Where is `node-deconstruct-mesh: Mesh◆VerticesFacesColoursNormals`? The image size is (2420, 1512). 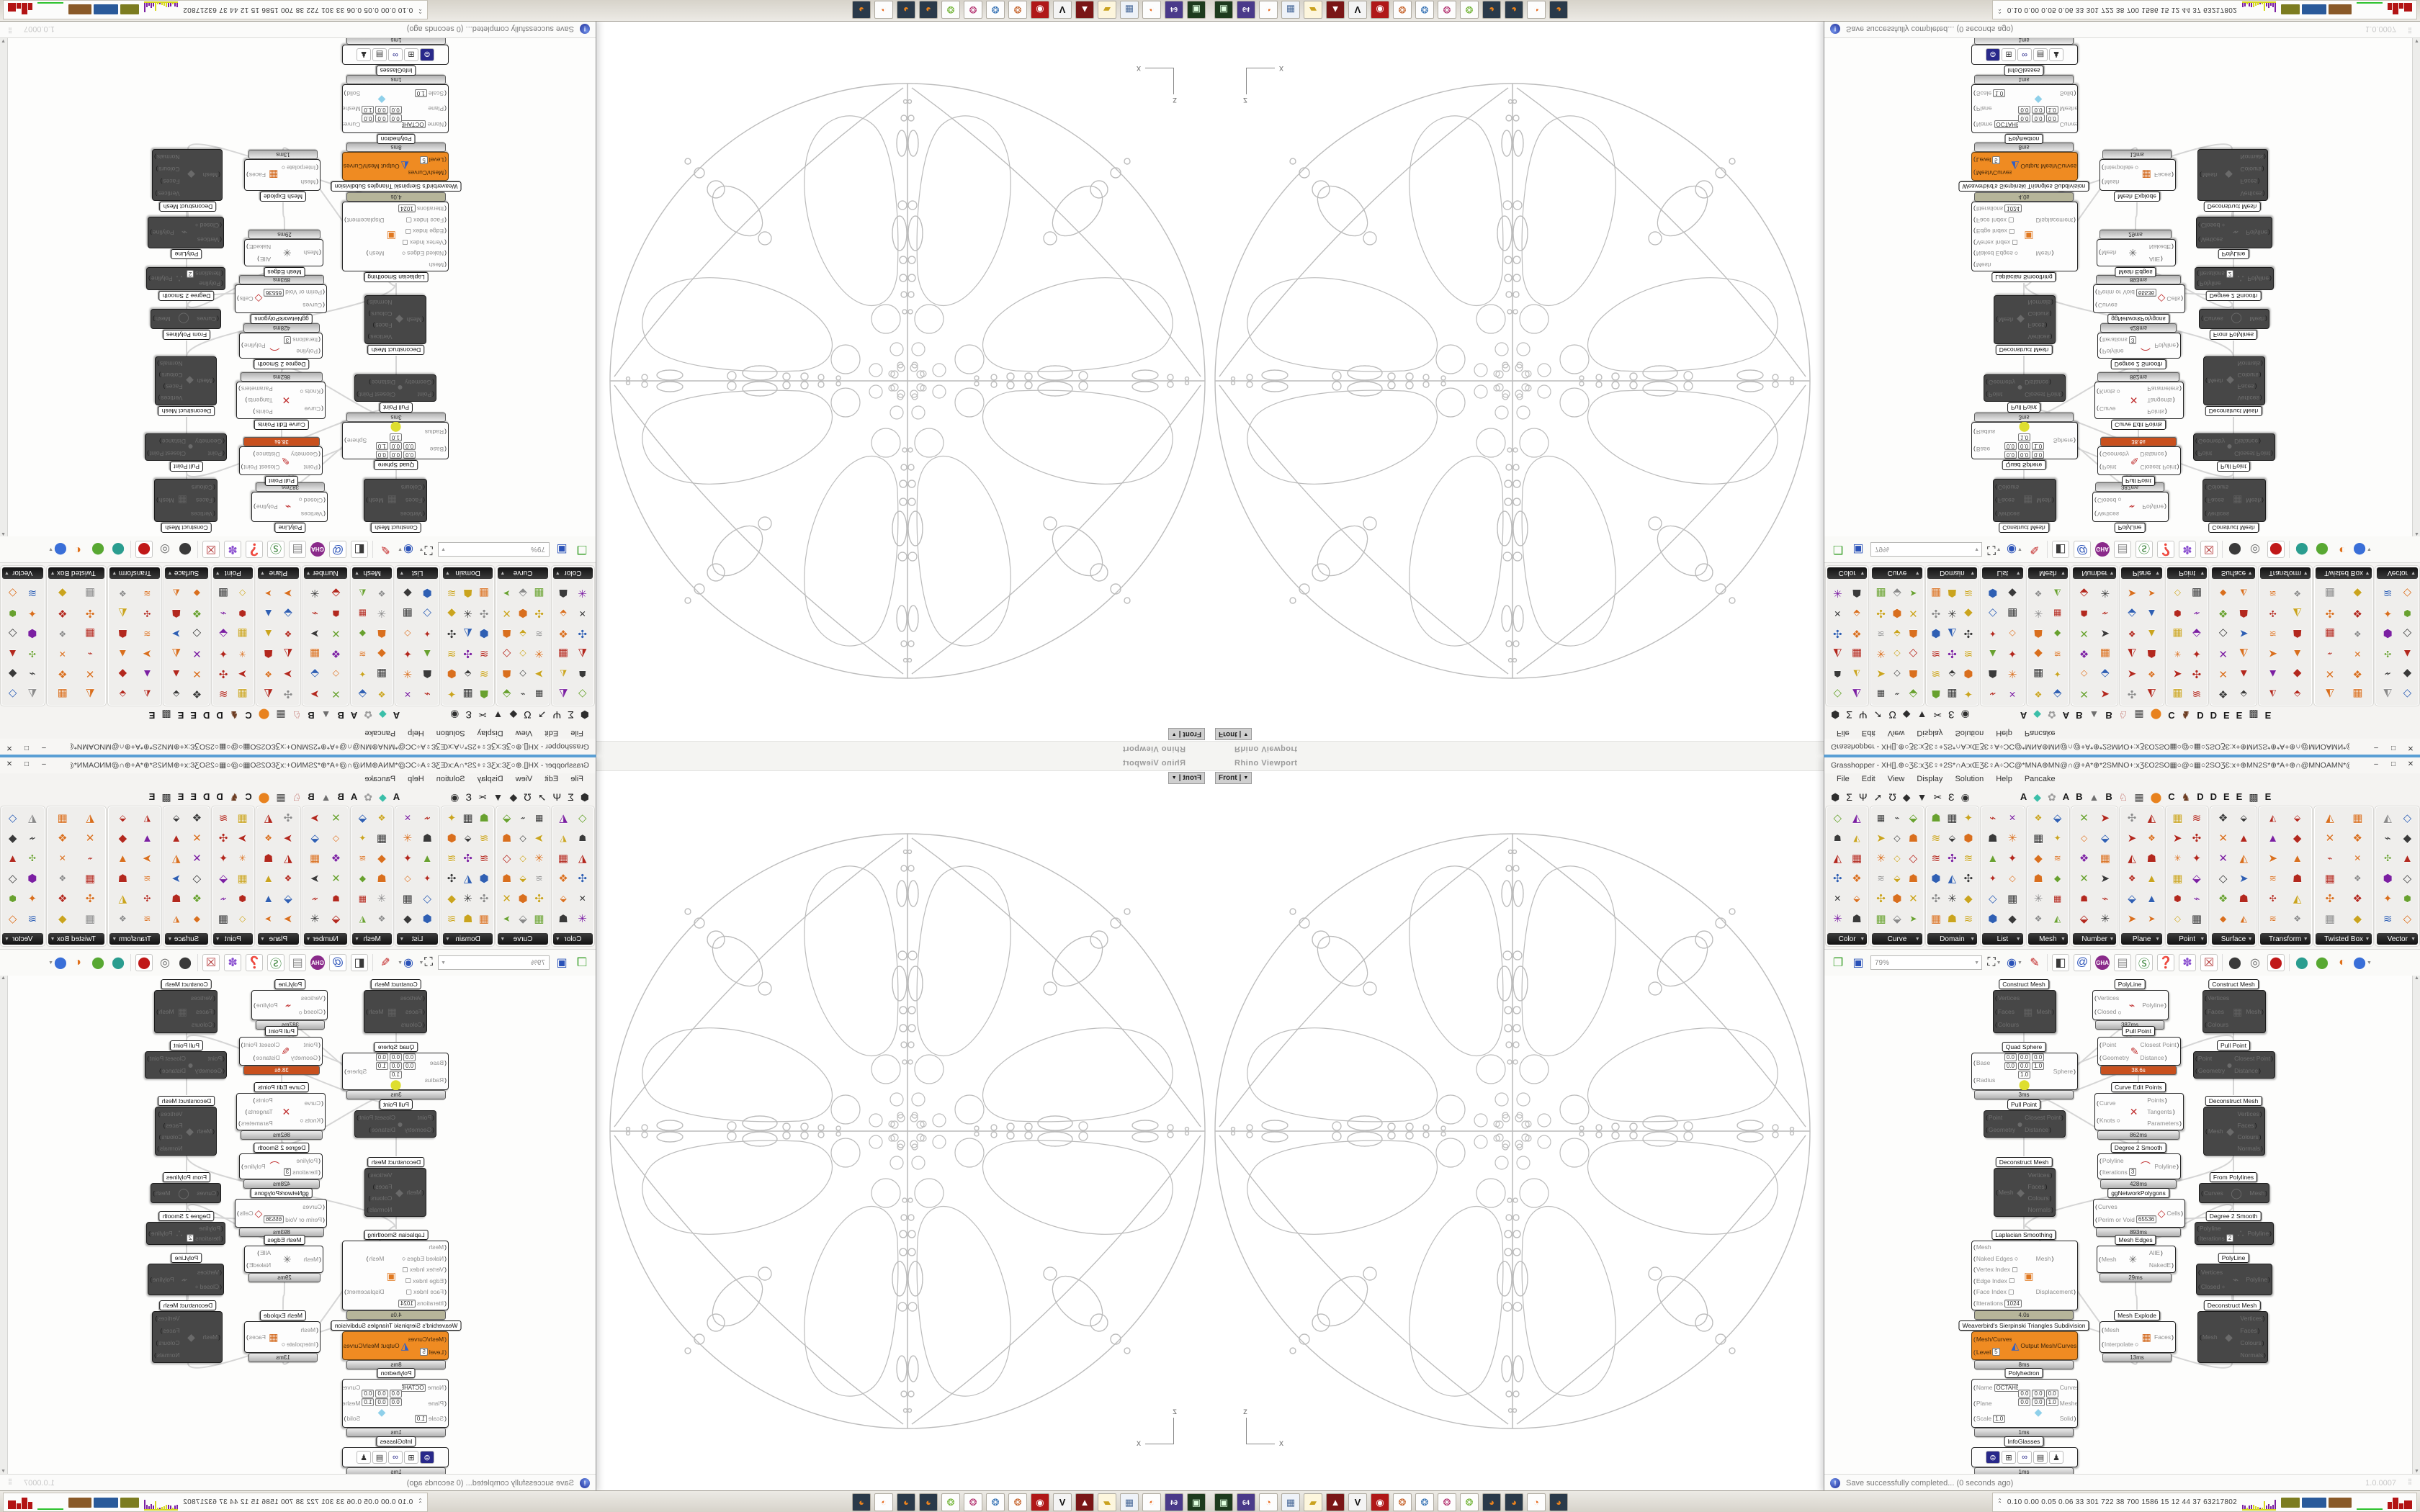
node-deconstruct-mesh: Mesh◆VerticesFacesColoursNormals is located at coordinates (186, 380).